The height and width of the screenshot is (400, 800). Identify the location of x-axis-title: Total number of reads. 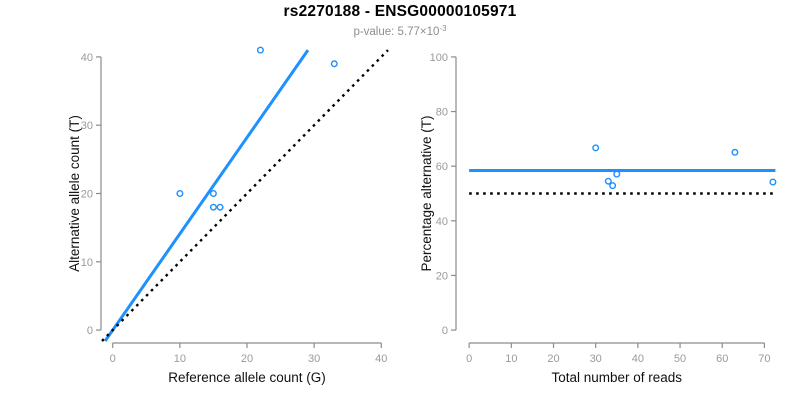
(616, 377).